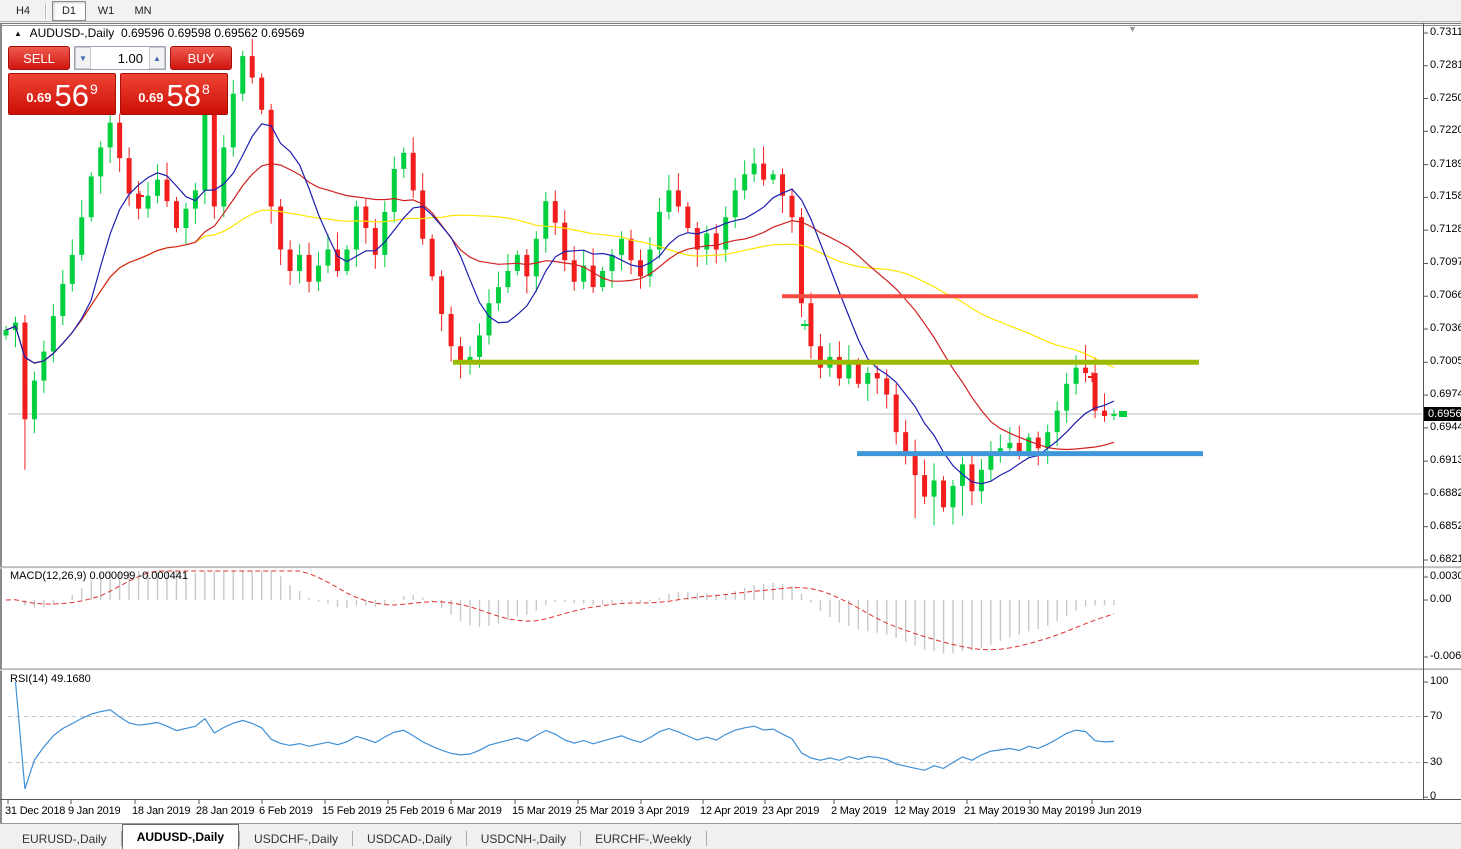 The height and width of the screenshot is (849, 1461). What do you see at coordinates (69, 10) in the screenshot?
I see `timeframe-button-d1: D1` at bounding box center [69, 10].